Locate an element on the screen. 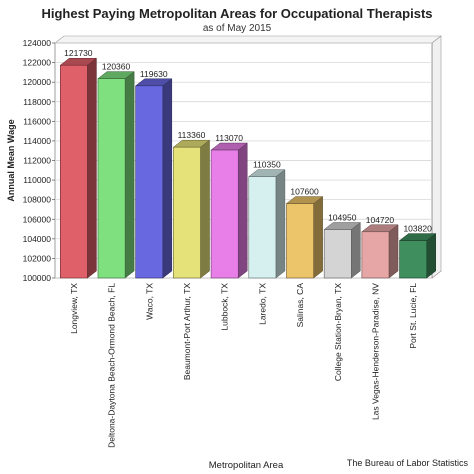 This screenshot has height=474, width=474. chart-subtitle: as of May 2015 is located at coordinates (237, 28).